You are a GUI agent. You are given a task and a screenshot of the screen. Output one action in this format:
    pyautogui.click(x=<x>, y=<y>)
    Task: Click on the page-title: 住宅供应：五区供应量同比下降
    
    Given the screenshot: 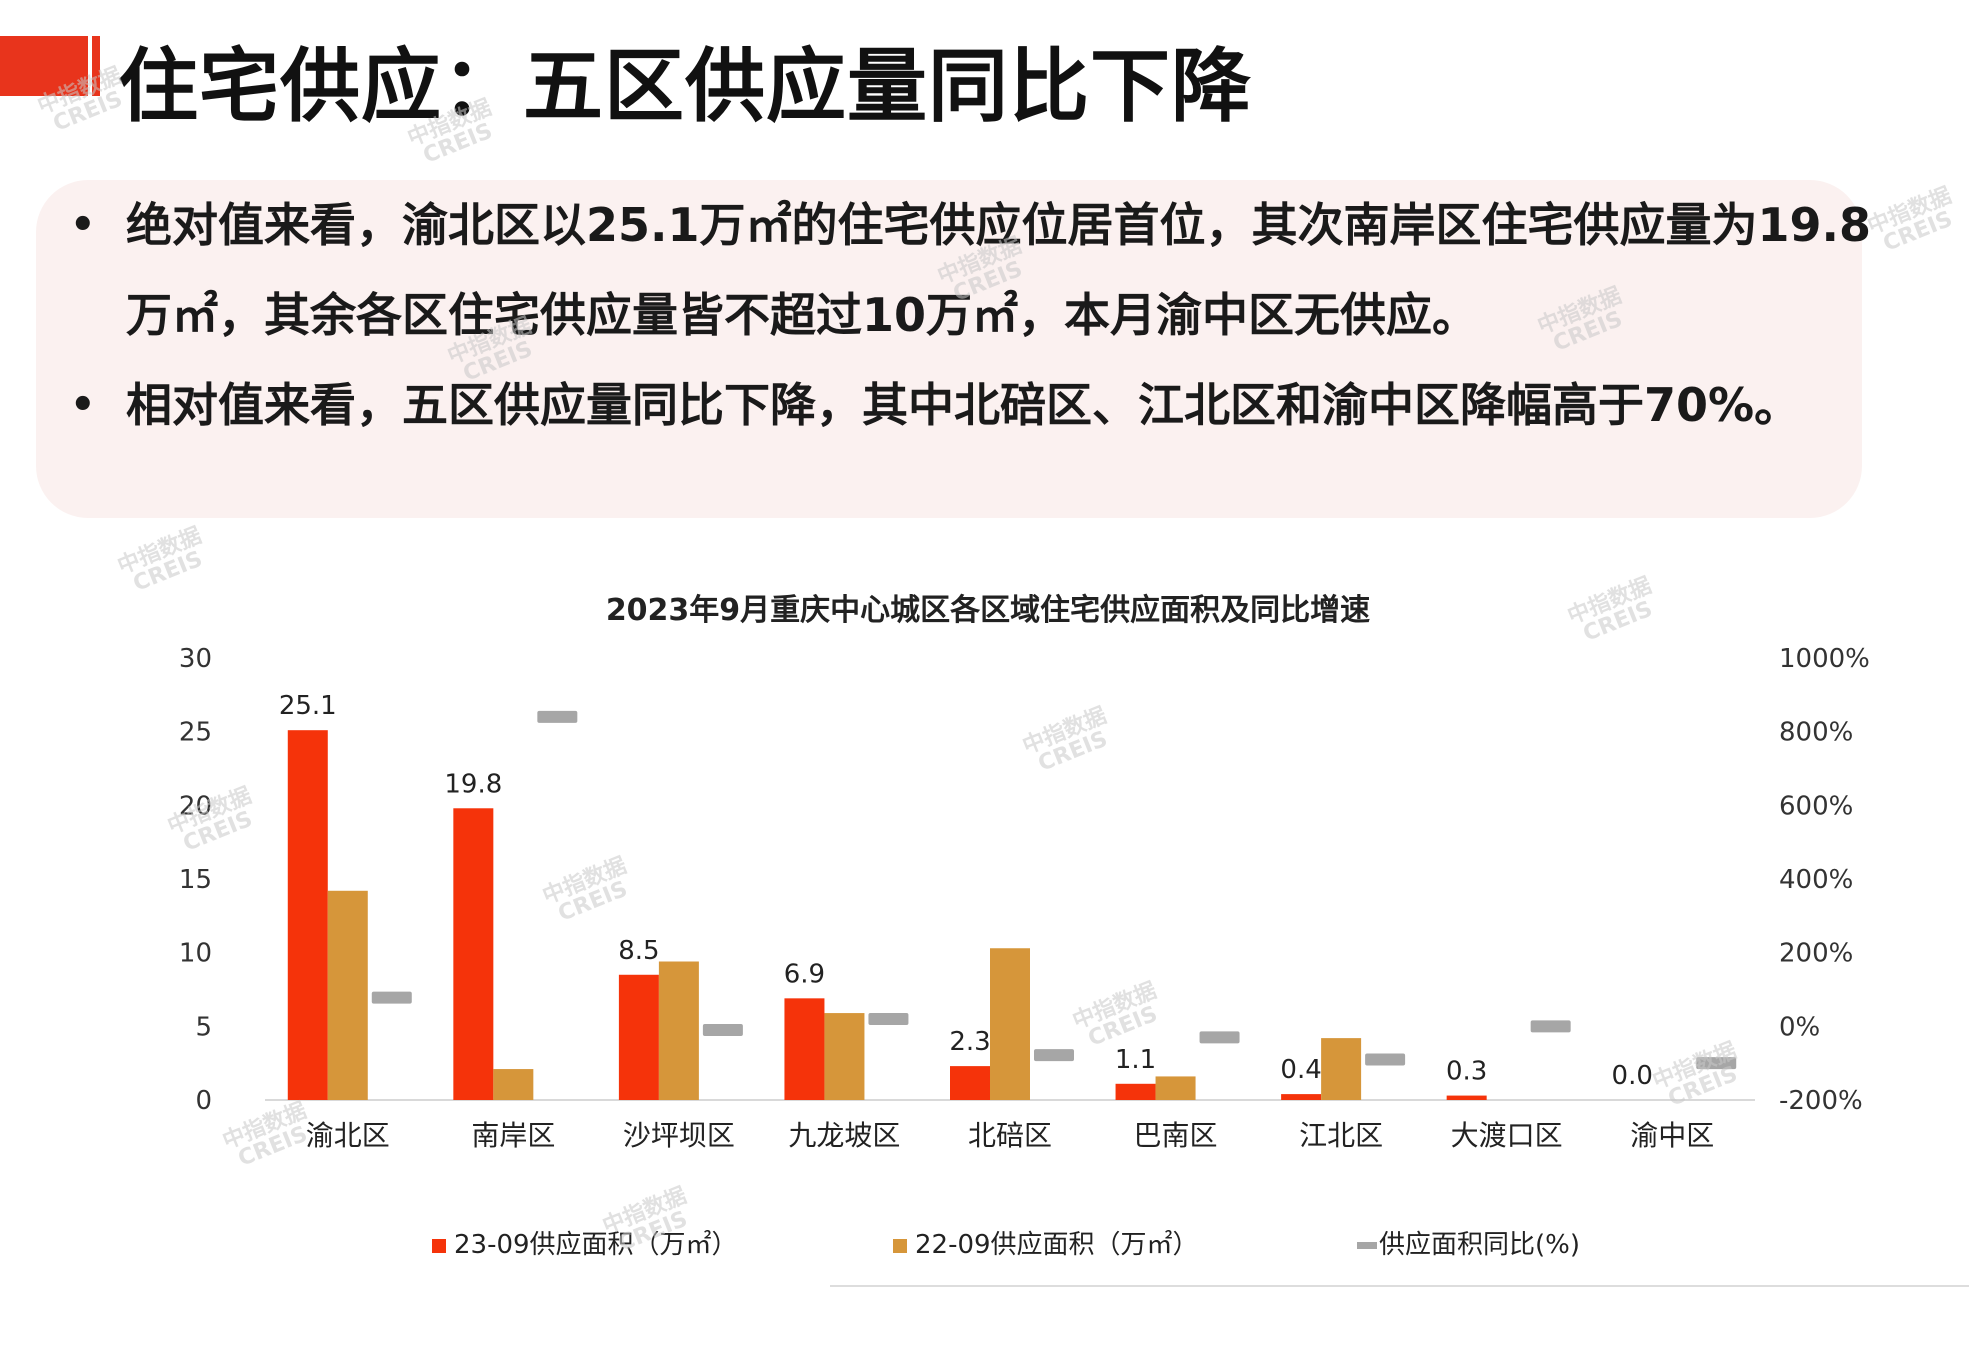 What is the action you would take?
    pyautogui.click(x=685, y=86)
    